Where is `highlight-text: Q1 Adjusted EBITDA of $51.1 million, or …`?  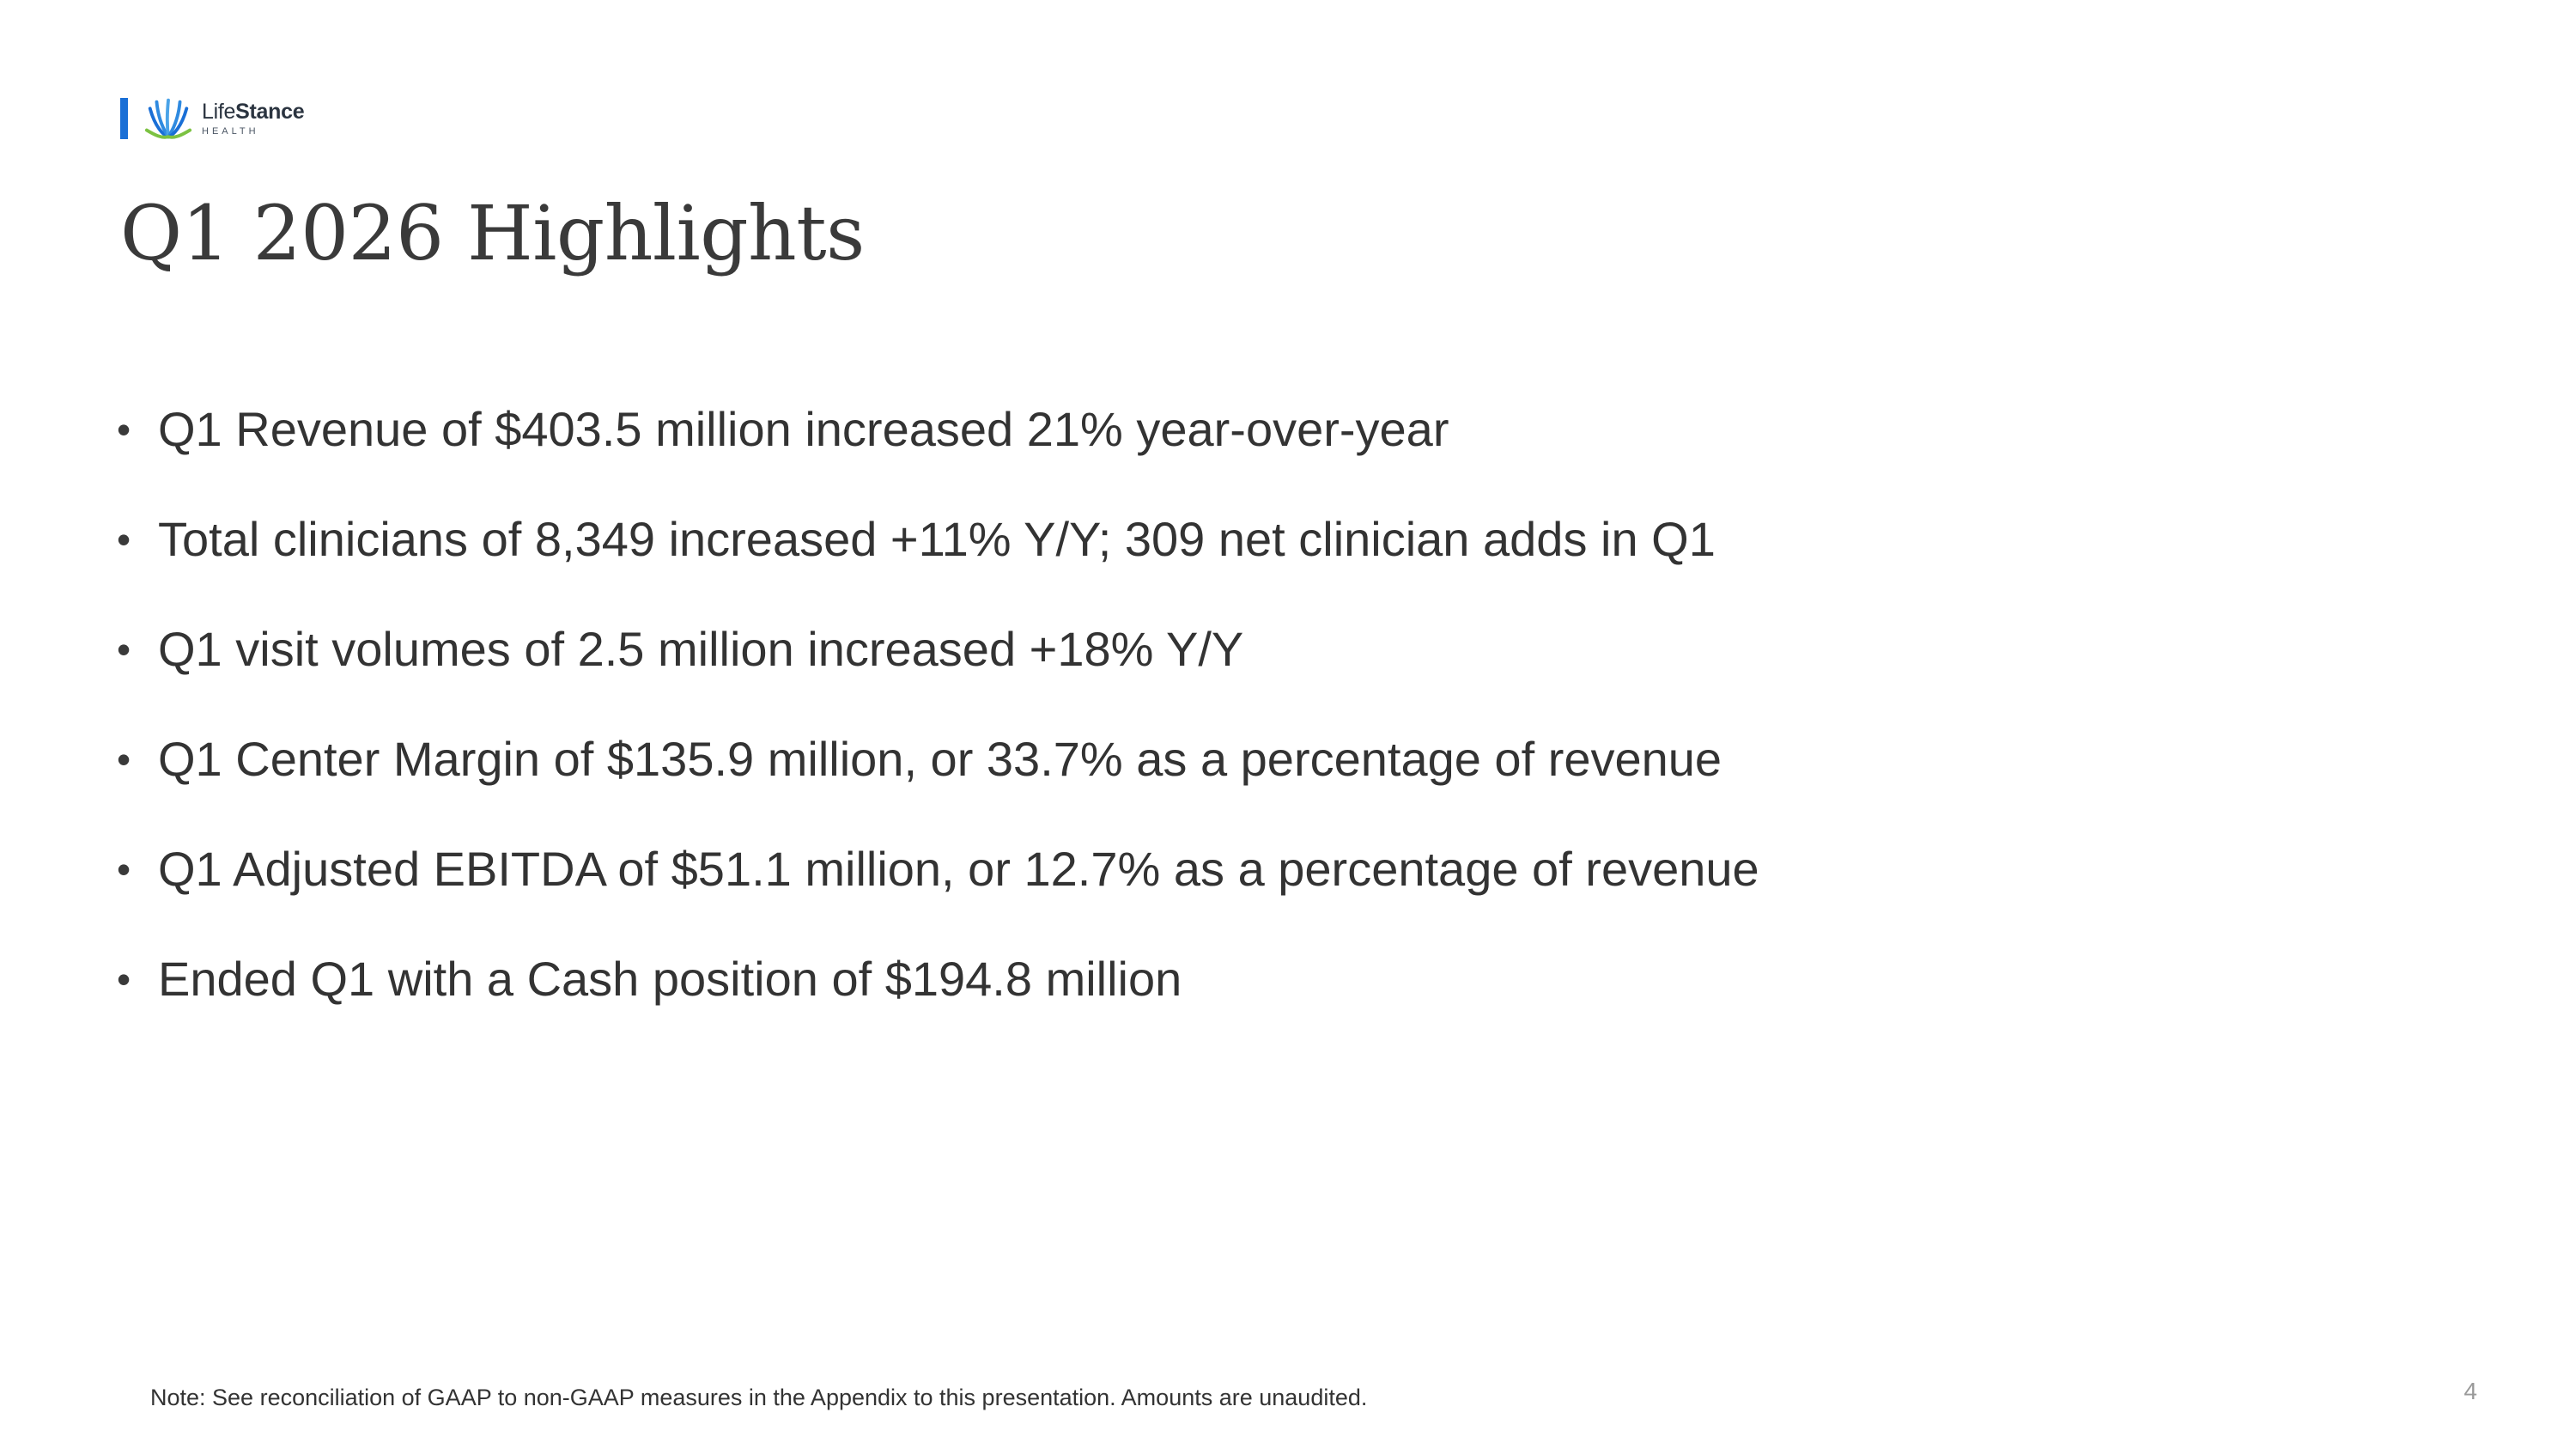 highlight-text: Q1 Adjusted EBITDA of $51.1 million, or … is located at coordinates (958, 869).